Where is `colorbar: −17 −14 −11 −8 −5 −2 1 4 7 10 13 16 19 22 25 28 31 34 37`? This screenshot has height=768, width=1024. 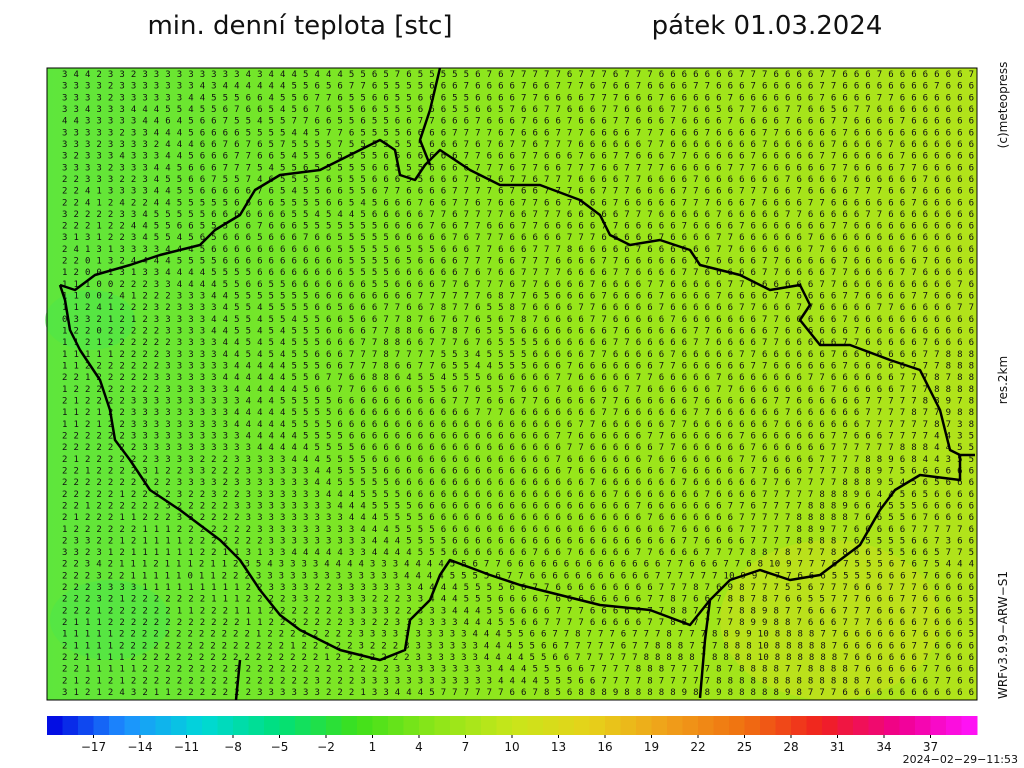
colorbar: −17 −14 −11 −8 −5 −2 1 4 7 10 13 16 19 22 25 28 31 34 37 is located at coordinates (512, 735).